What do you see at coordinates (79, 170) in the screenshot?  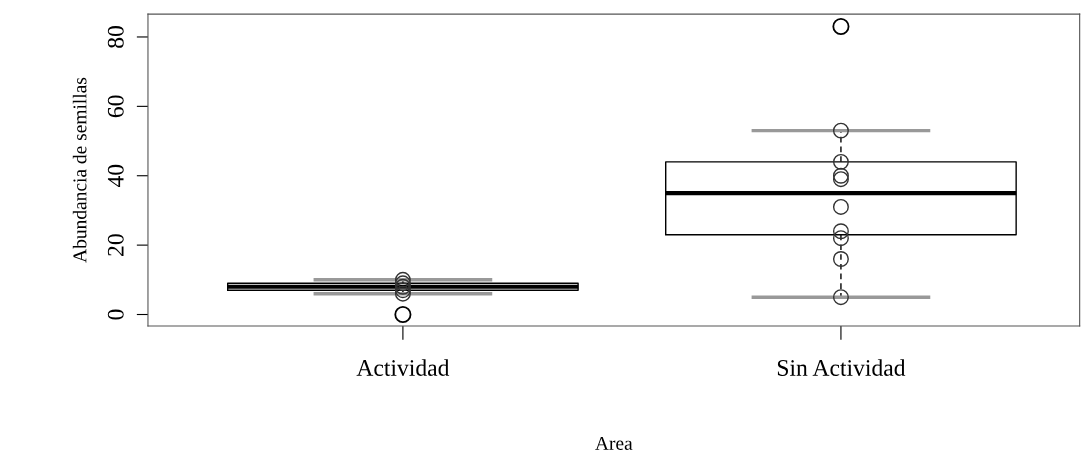 I see `y-axis-title: Abundancia de semillas` at bounding box center [79, 170].